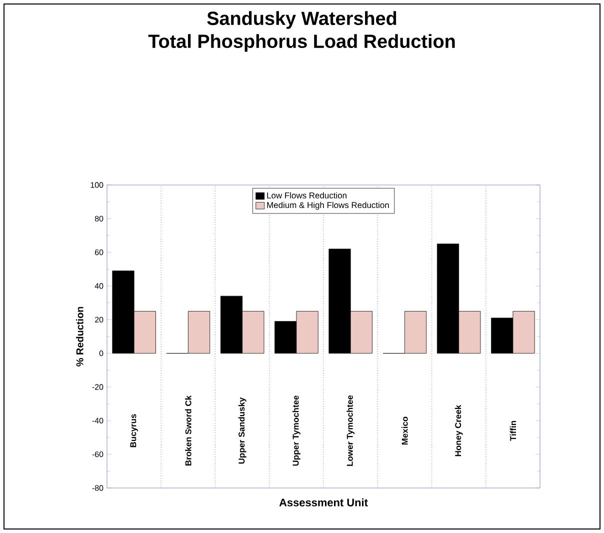  What do you see at coordinates (458, 430) in the screenshot?
I see `x-tick-label: Honey Creek` at bounding box center [458, 430].